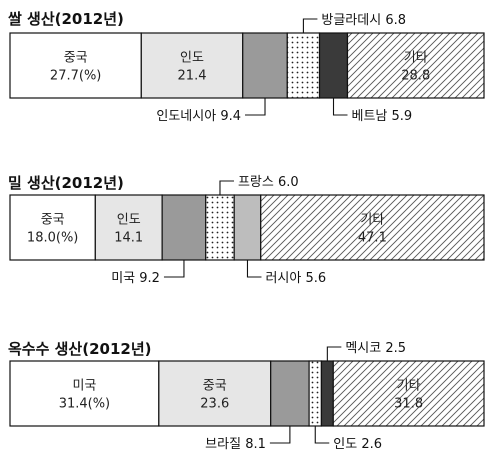 Image resolution: width=493 pixels, height=459 pixels. What do you see at coordinates (357, 444) in the screenshot?
I see `callout-label: 인도 2.6` at bounding box center [357, 444].